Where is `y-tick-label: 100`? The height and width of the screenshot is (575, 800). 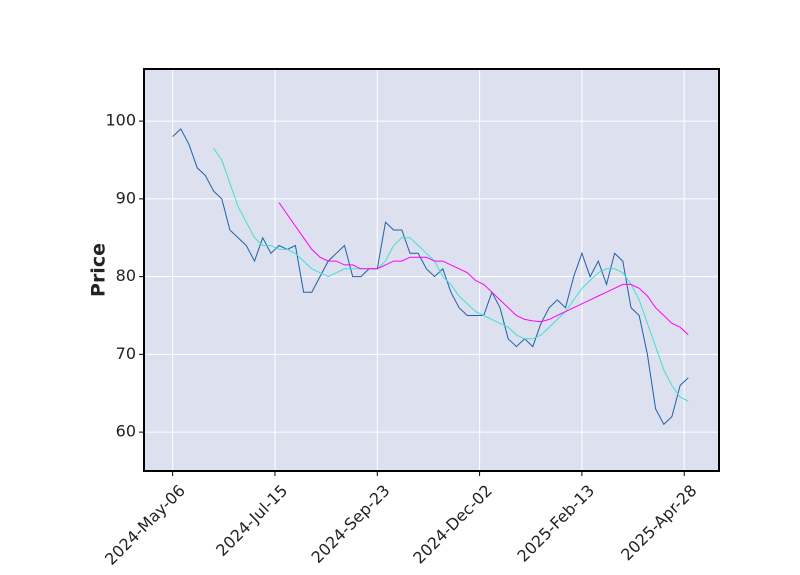 y-tick-label: 100 is located at coordinates (120, 120).